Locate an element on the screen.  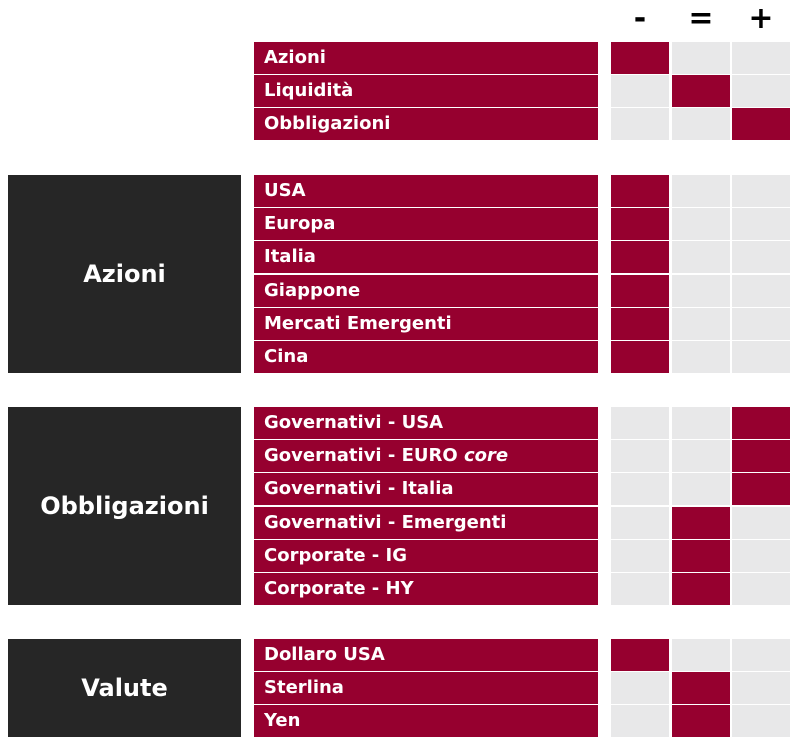
row-label-text: Azioni is located at coordinates (295, 57).